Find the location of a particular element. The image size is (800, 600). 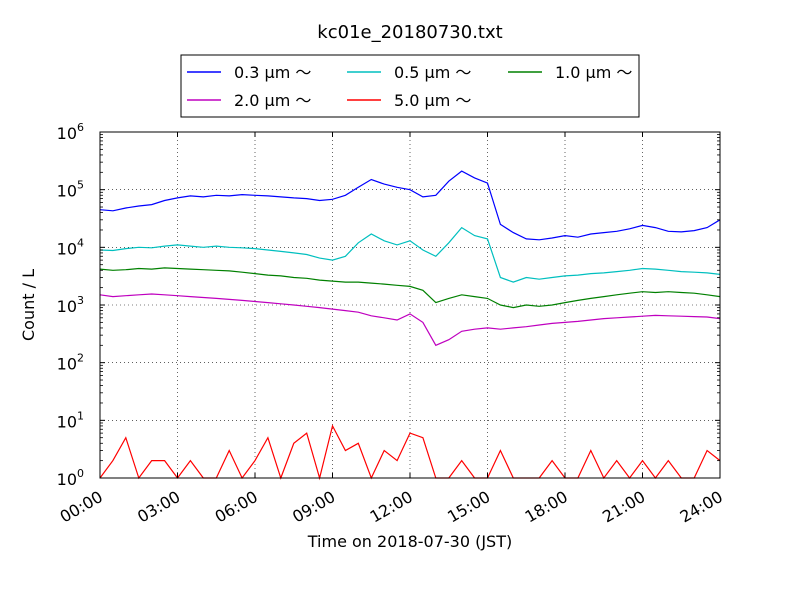

x-tick-label: 06:00 is located at coordinates (236, 507).